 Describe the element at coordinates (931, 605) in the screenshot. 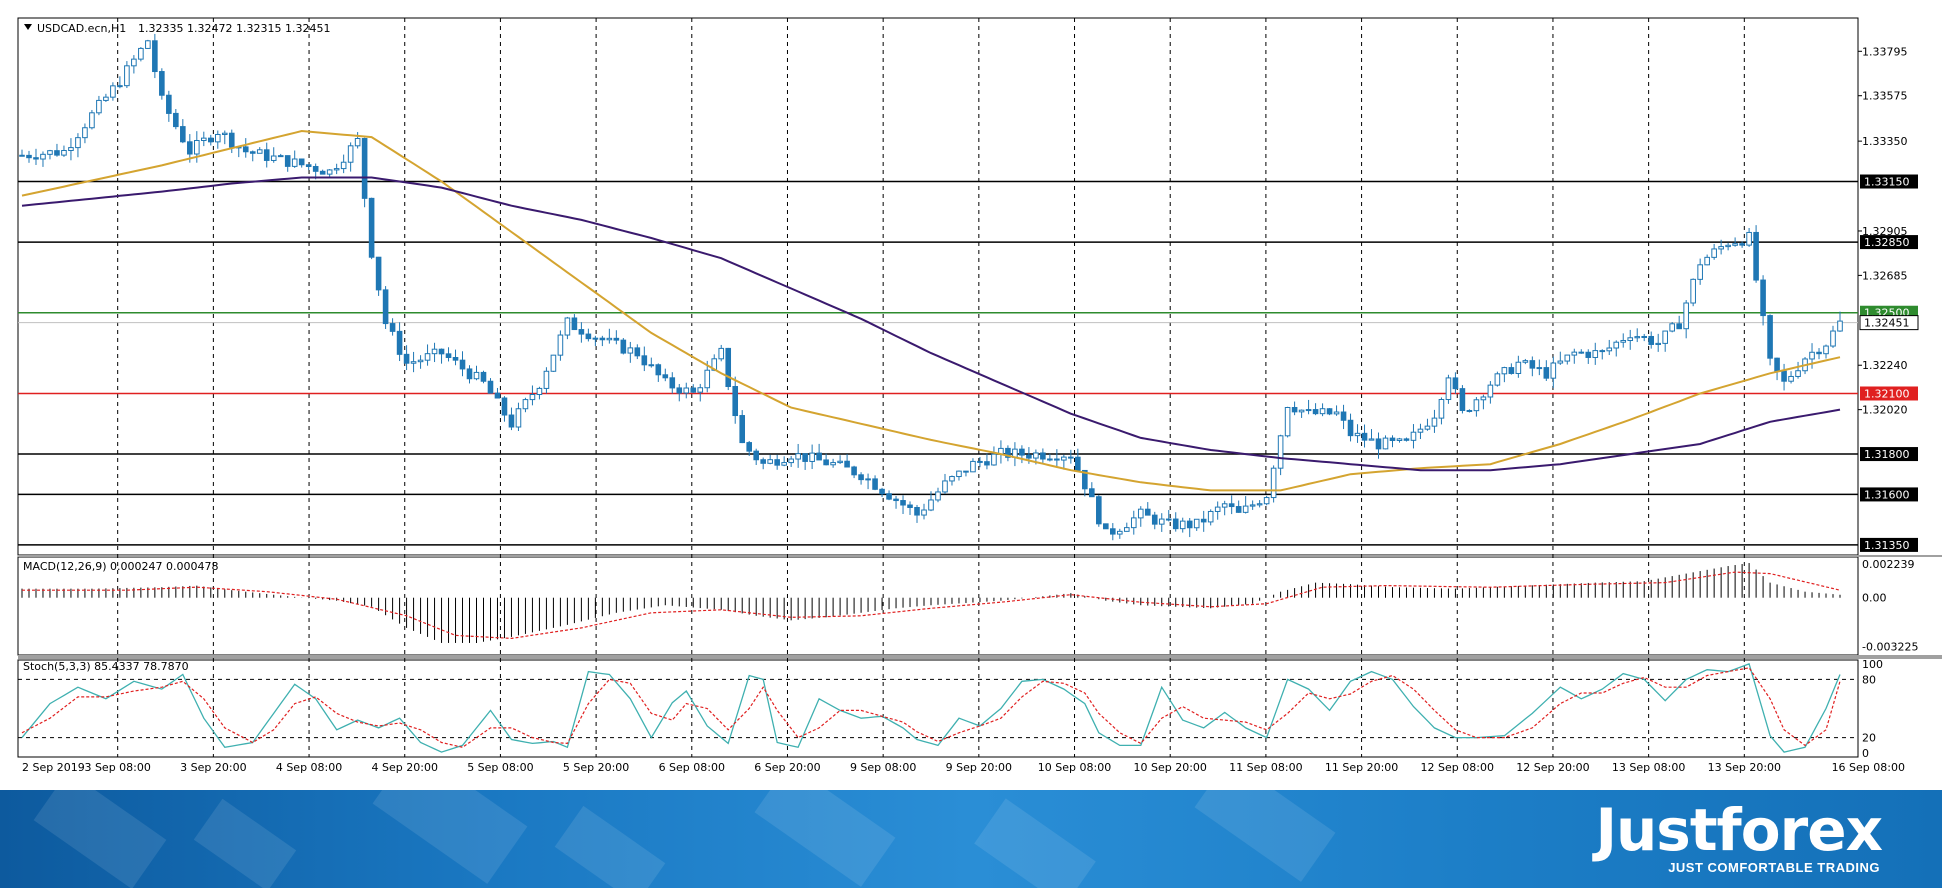

I see `macd-signal-line` at that location.